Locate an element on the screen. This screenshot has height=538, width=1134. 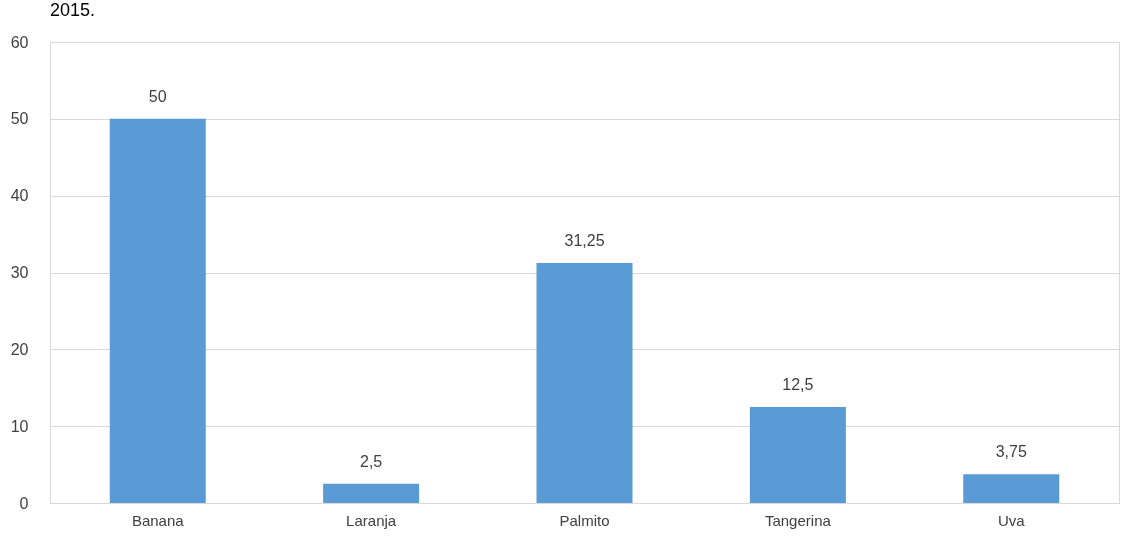
x-tick-label: Tangerina is located at coordinates (798, 520).